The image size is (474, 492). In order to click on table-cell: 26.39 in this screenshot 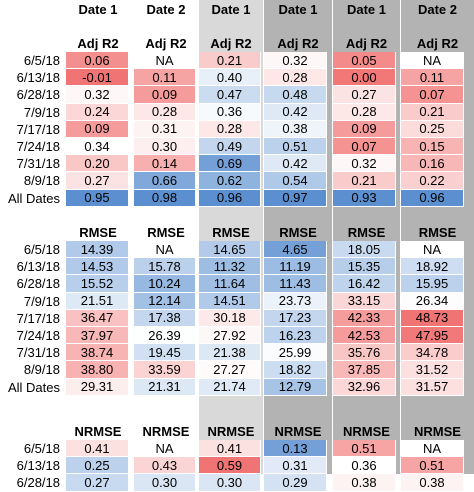, I will do `click(165, 336)`.